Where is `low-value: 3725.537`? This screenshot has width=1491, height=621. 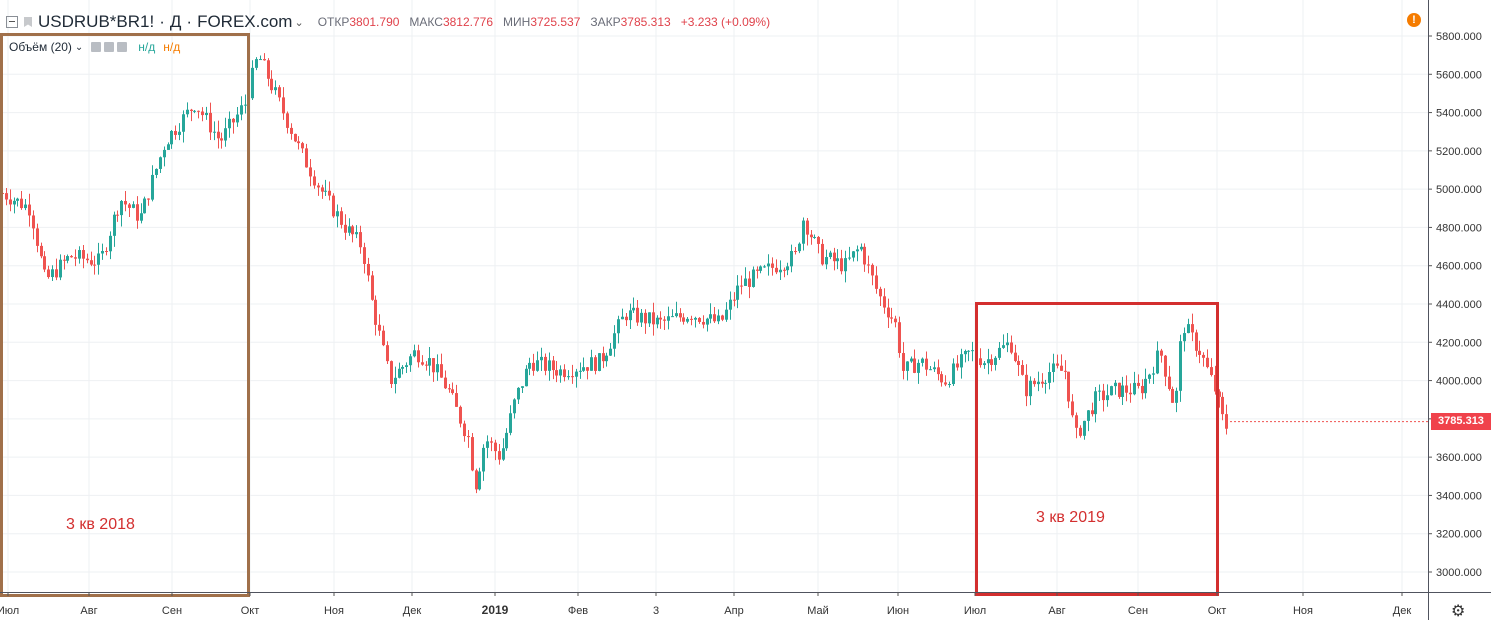
low-value: 3725.537 is located at coordinates (555, 22).